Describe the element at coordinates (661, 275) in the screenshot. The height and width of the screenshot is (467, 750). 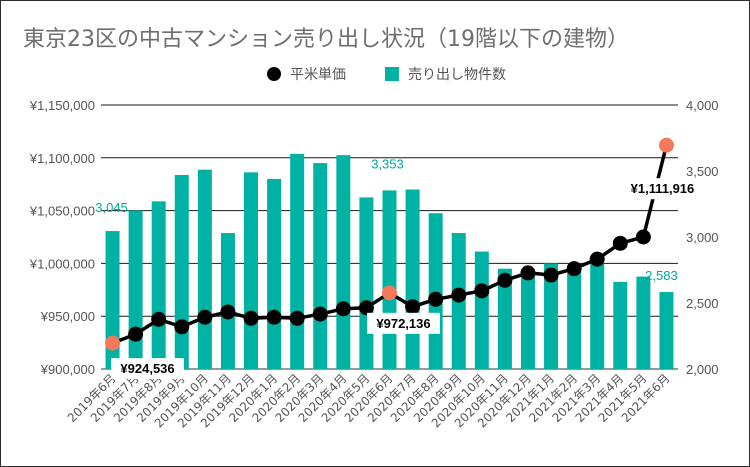
I see `bar-value-label: 2,583` at that location.